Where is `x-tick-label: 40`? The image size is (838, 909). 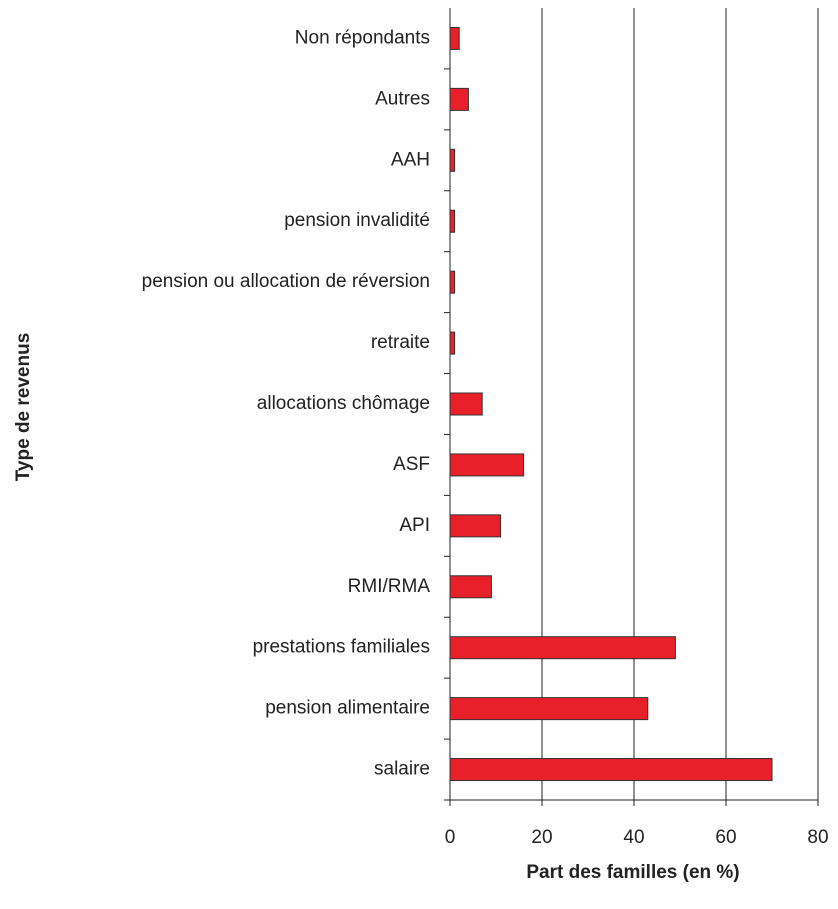 x-tick-label: 40 is located at coordinates (633, 837).